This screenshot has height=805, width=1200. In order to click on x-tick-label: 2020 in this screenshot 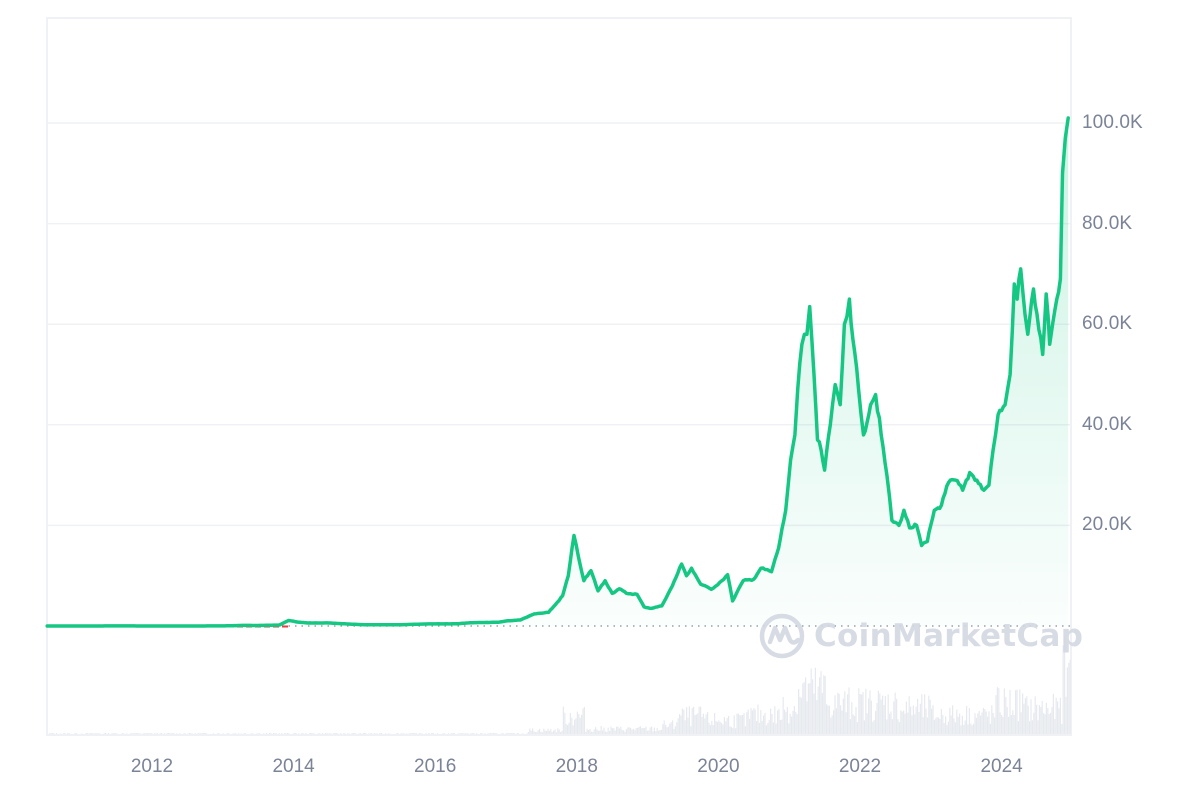, I will do `click(718, 766)`.